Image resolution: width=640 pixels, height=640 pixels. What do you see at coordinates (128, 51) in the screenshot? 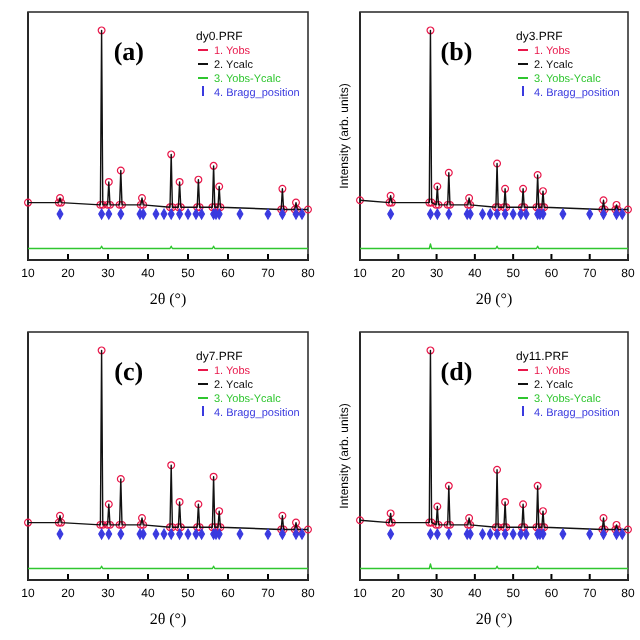
I see `chart-title: (a)` at bounding box center [128, 51].